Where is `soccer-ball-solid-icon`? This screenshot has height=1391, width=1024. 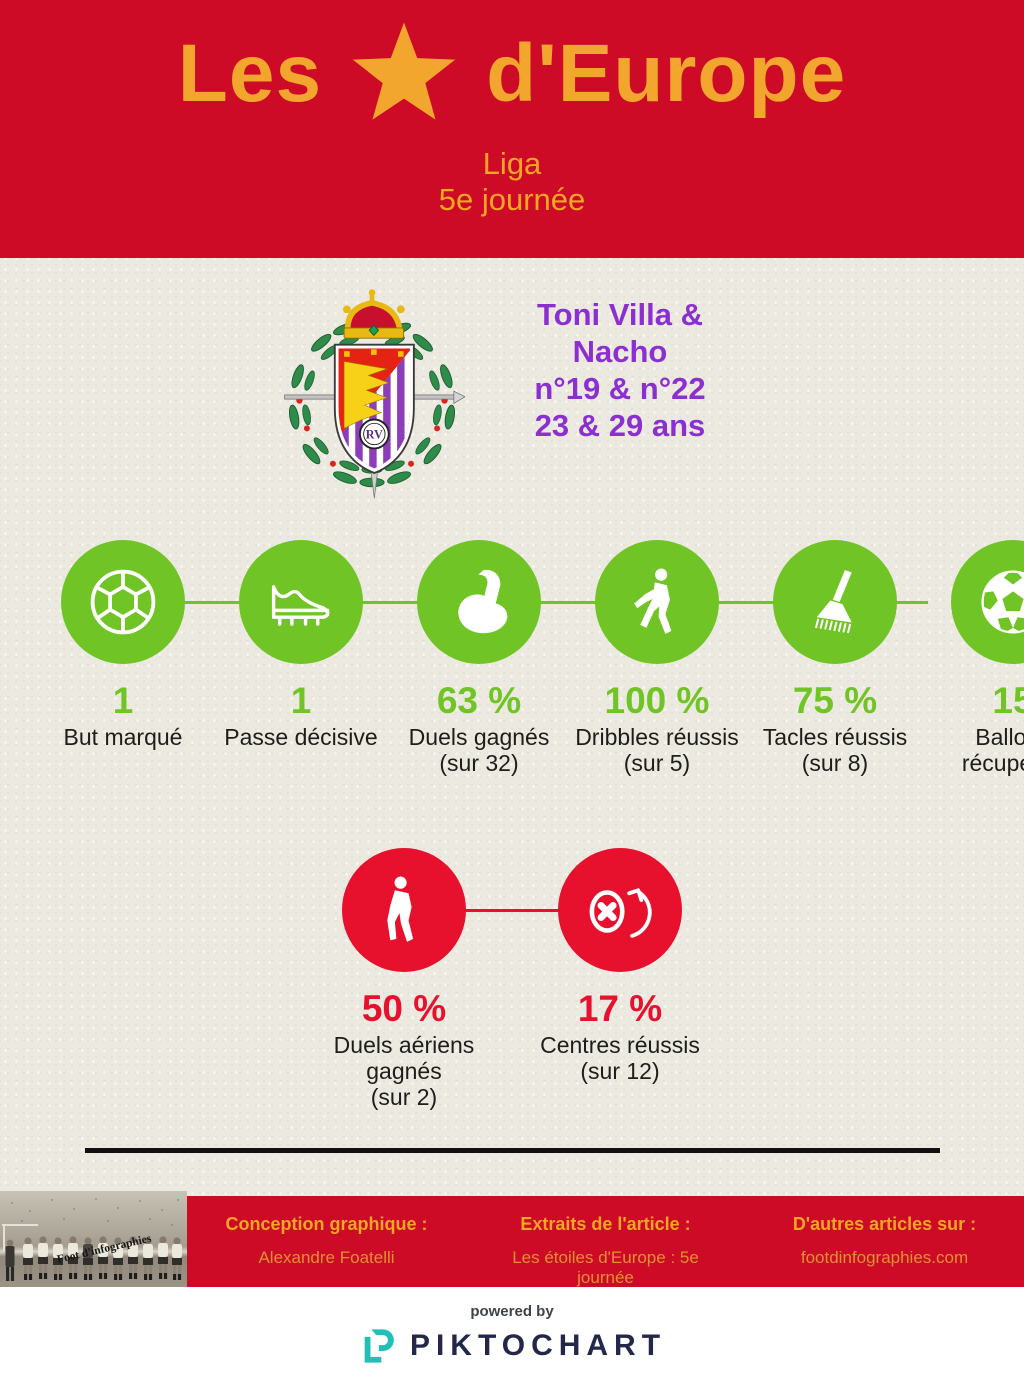
soccer-ball-solid-icon is located at coordinates (1002, 602).